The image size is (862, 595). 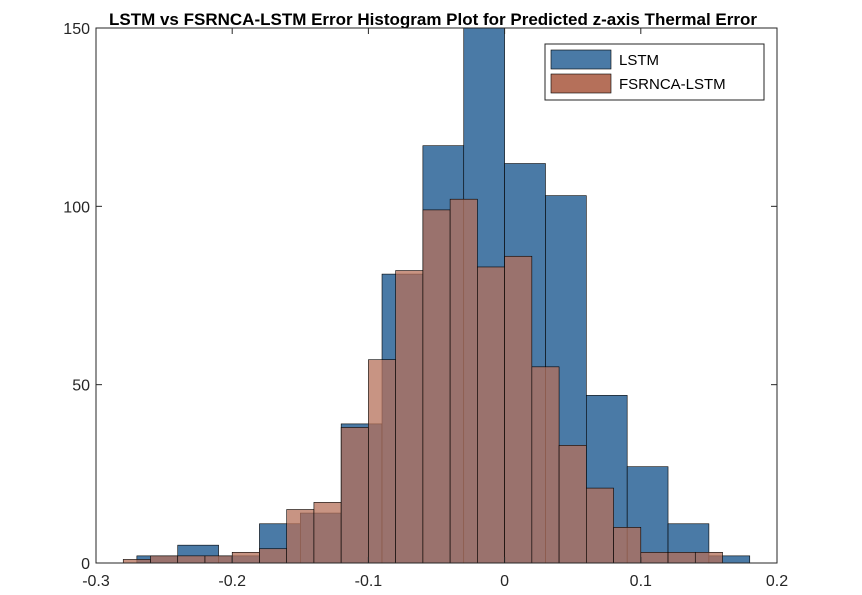 I want to click on legend-label-fsrnca-lstm: FSRNCA-LSTM, so click(x=672, y=84).